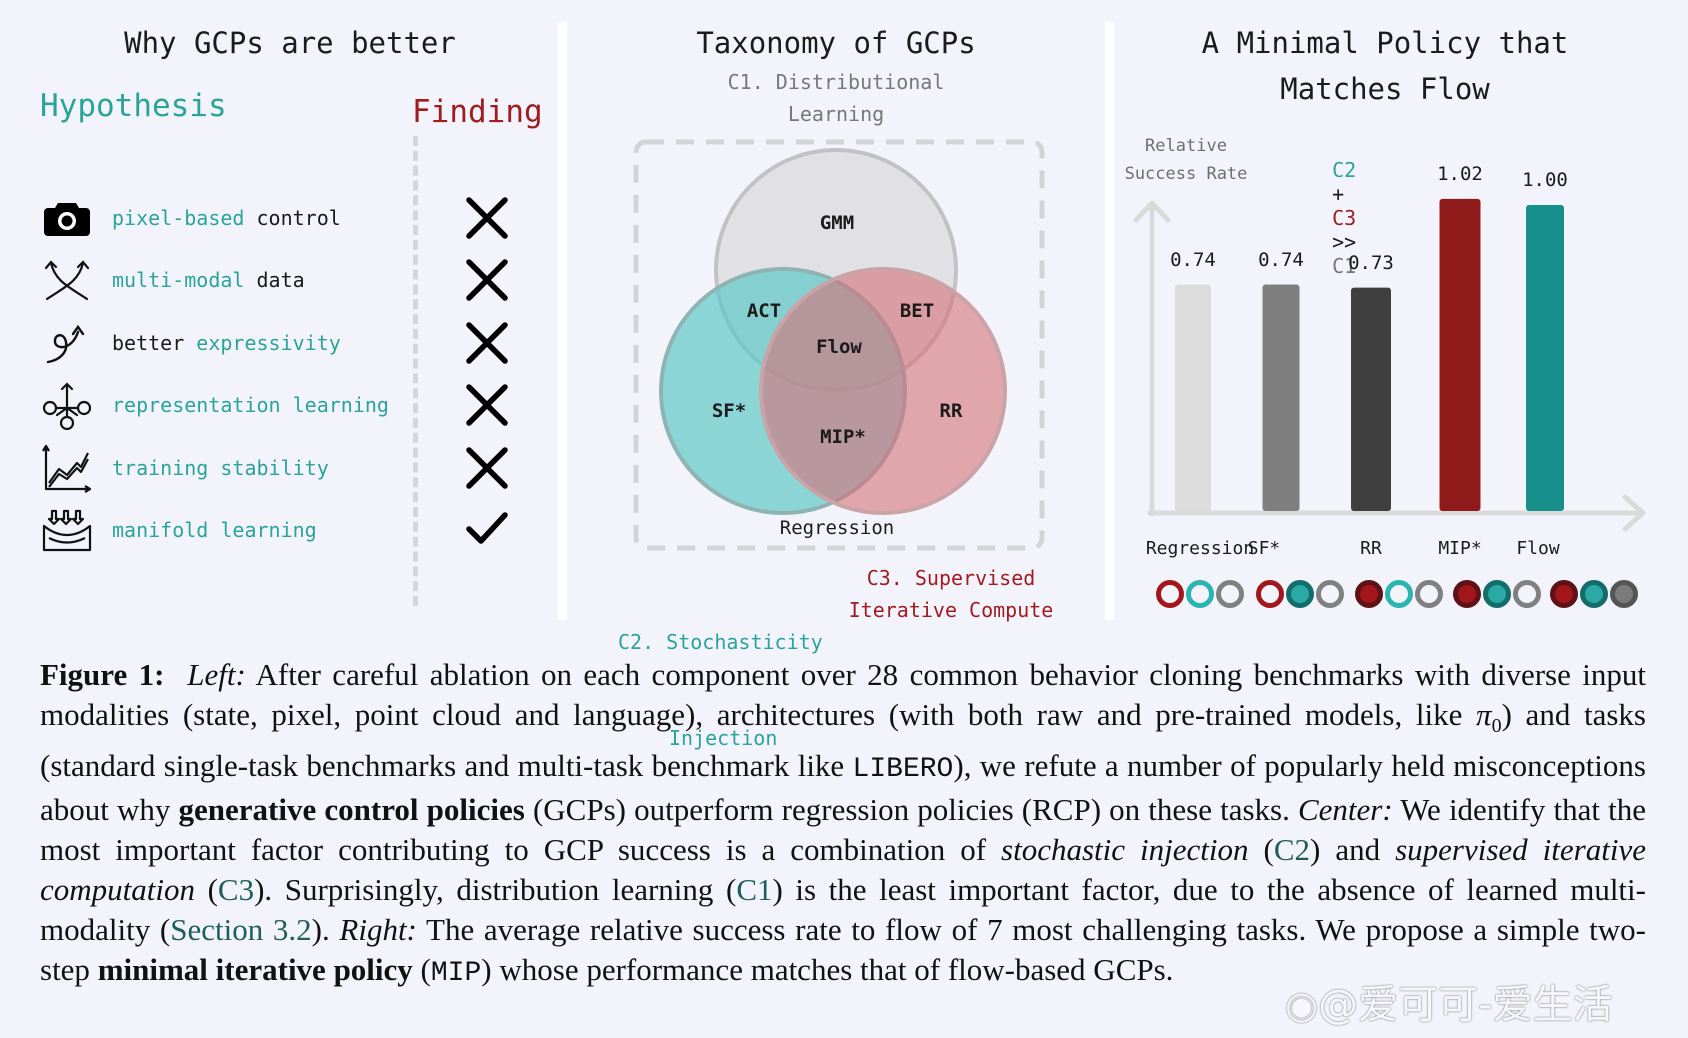  Describe the element at coordinates (1109, 321) in the screenshot. I see `panel-divider-right` at that location.